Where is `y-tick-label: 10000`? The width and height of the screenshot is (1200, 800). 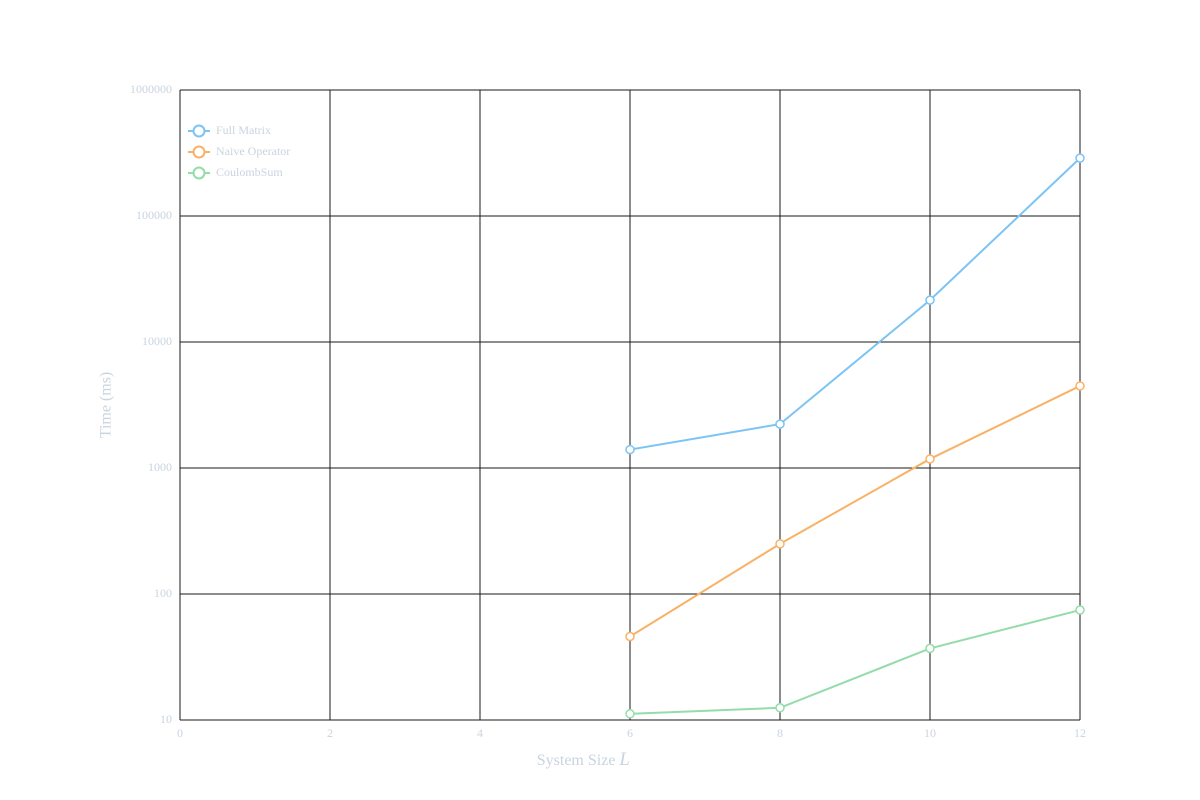
y-tick-label: 10000 is located at coordinates (157, 341).